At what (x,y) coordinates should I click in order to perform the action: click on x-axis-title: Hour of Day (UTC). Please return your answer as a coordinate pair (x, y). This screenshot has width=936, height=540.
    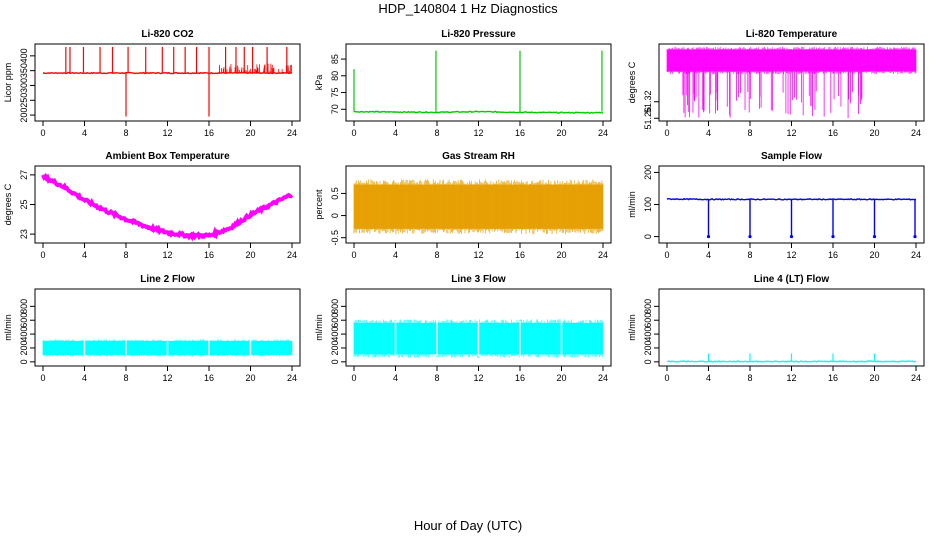
    Looking at the image, I should click on (468, 525).